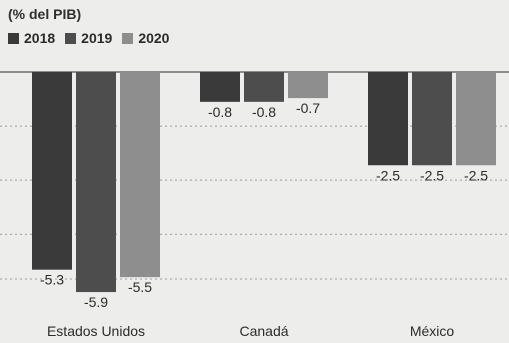  What do you see at coordinates (96, 182) in the screenshot?
I see `bar-estados-unidos-2019` at bounding box center [96, 182].